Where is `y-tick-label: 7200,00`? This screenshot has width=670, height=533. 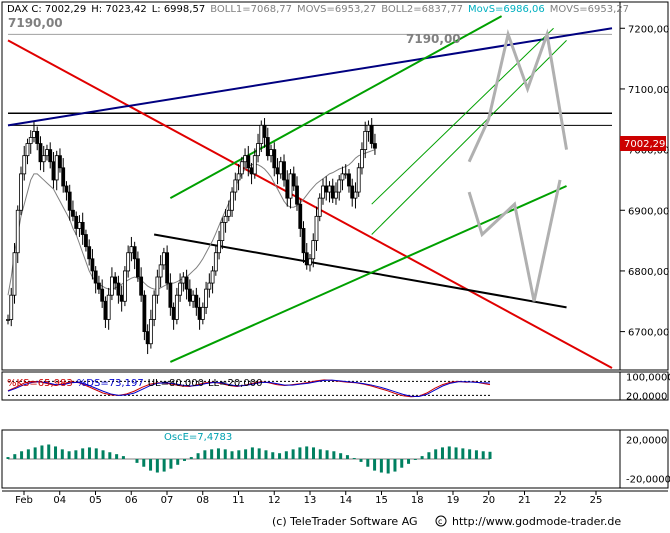
y-tick-label: 7200,00 is located at coordinates (648, 29).